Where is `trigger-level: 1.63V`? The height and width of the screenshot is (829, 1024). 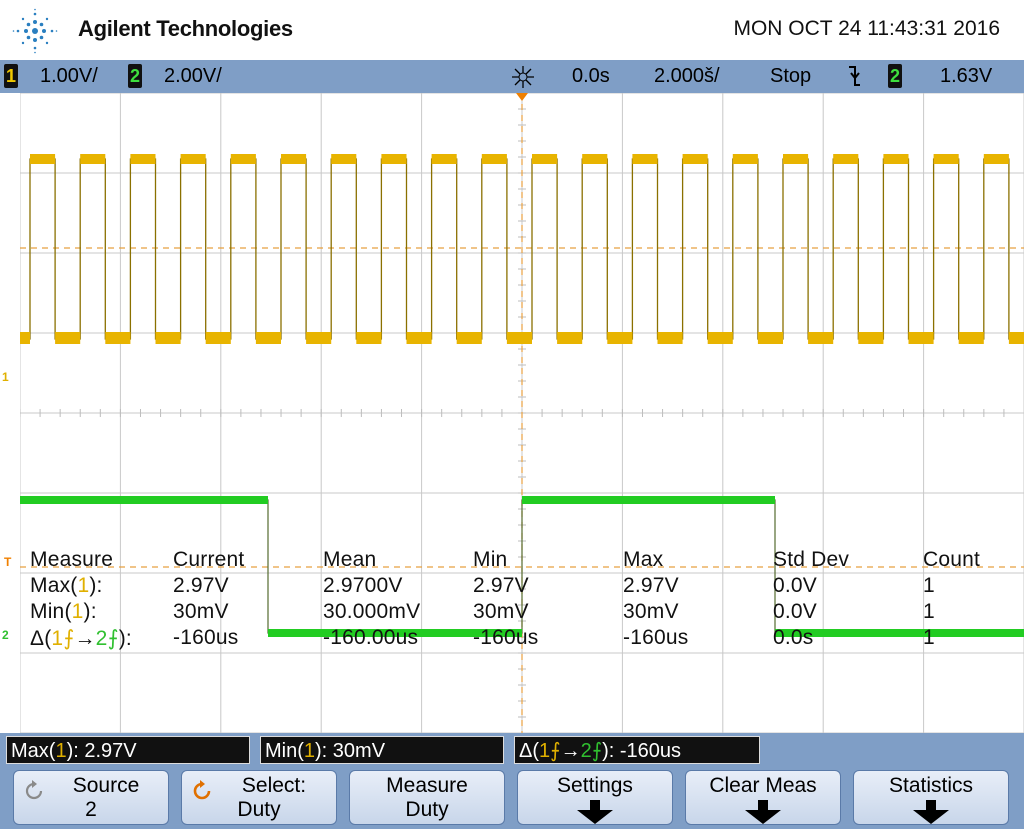 trigger-level: 1.63V is located at coordinates (966, 76).